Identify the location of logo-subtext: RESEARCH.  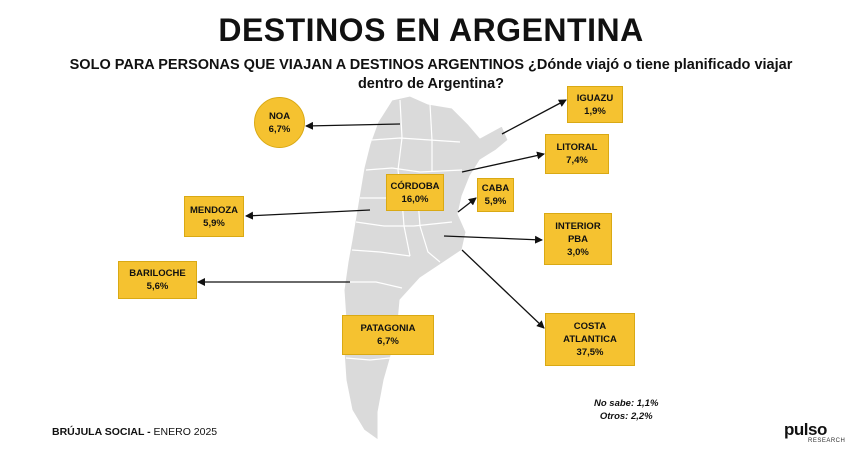
(827, 441).